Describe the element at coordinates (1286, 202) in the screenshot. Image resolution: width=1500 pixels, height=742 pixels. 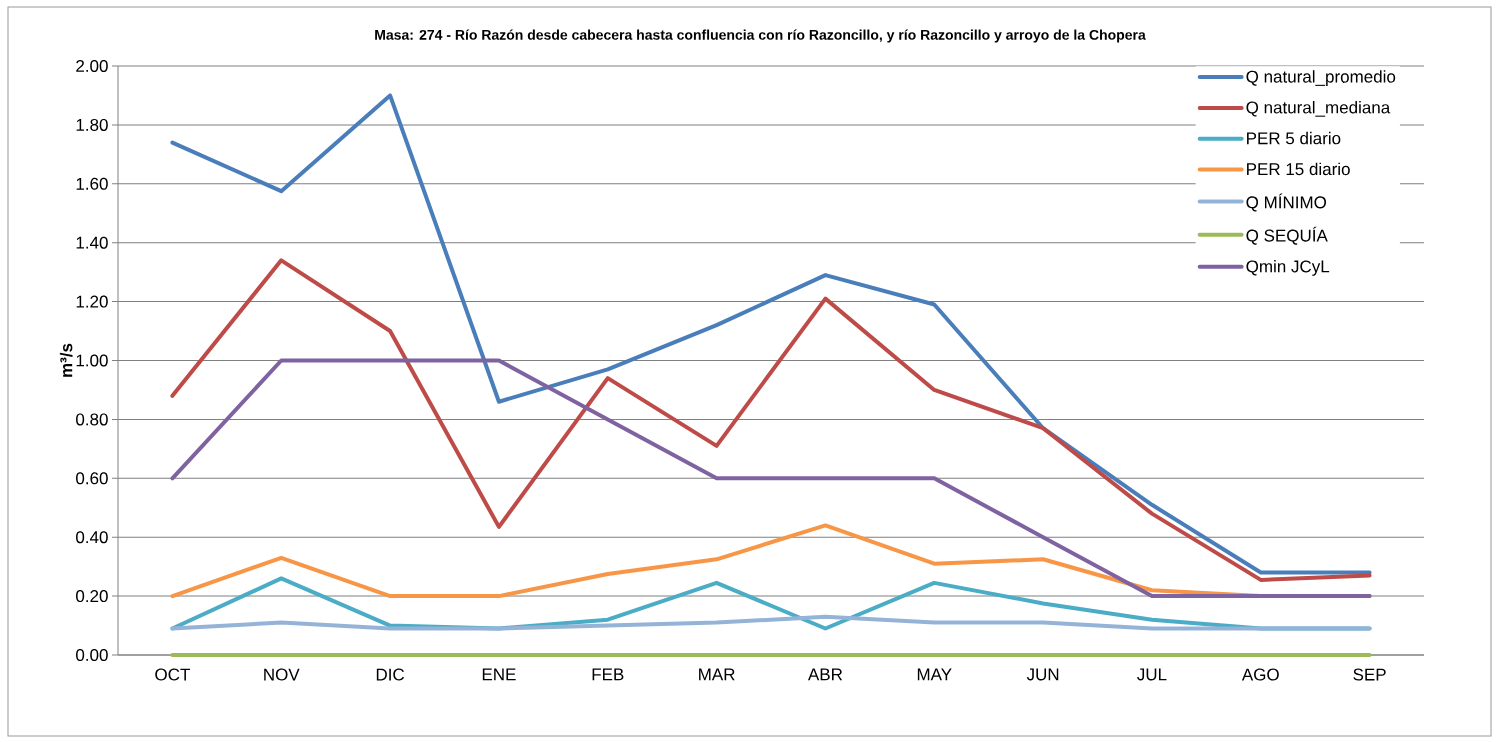
I see `legend-label: Q MÍNIMO` at that location.